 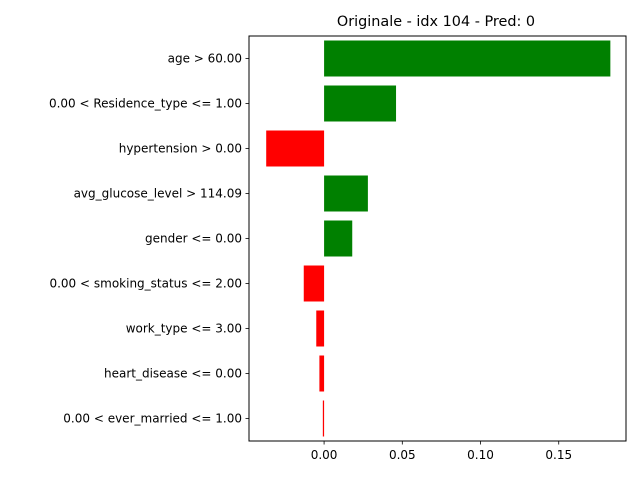 I want to click on y-tick-label: heart_disease <= 0.00, so click(x=173, y=374).